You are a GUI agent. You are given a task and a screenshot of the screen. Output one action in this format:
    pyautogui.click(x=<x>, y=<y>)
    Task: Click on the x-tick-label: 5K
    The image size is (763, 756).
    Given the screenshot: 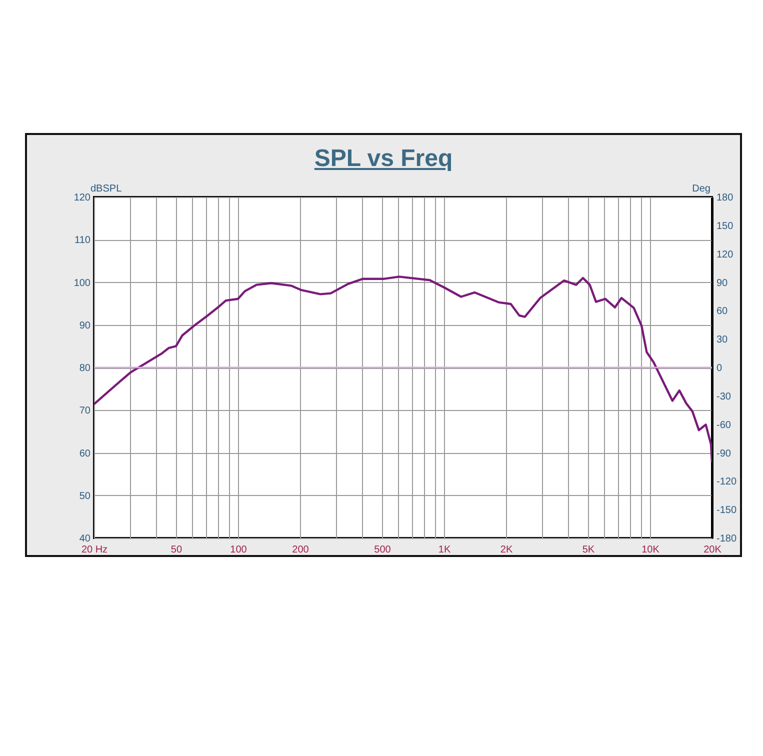 What is the action you would take?
    pyautogui.click(x=588, y=550)
    